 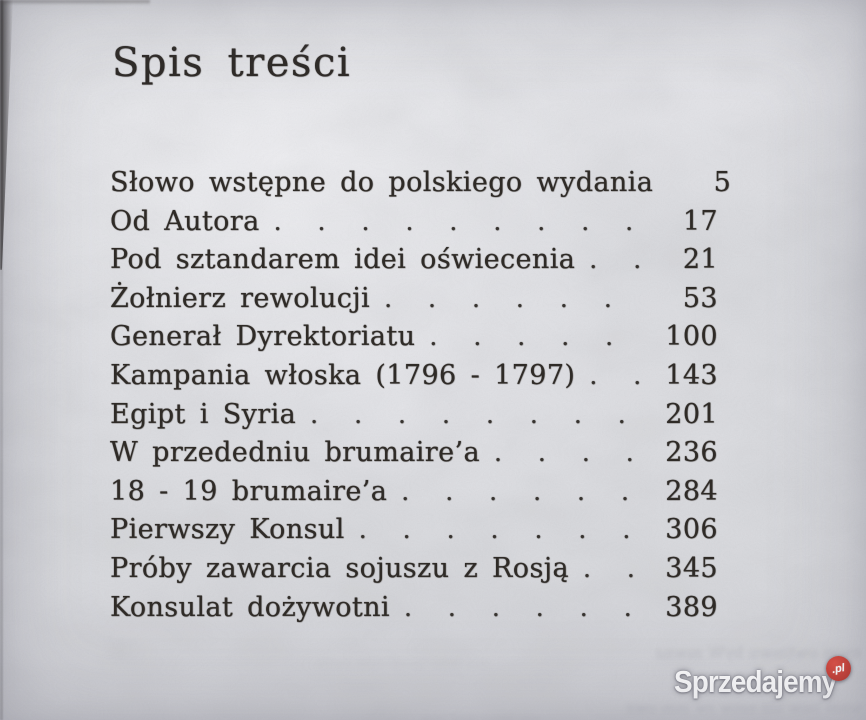 I want to click on toc-row: Próby zawarcia sojuszu z Rosją .. 345, so click(x=414, y=572).